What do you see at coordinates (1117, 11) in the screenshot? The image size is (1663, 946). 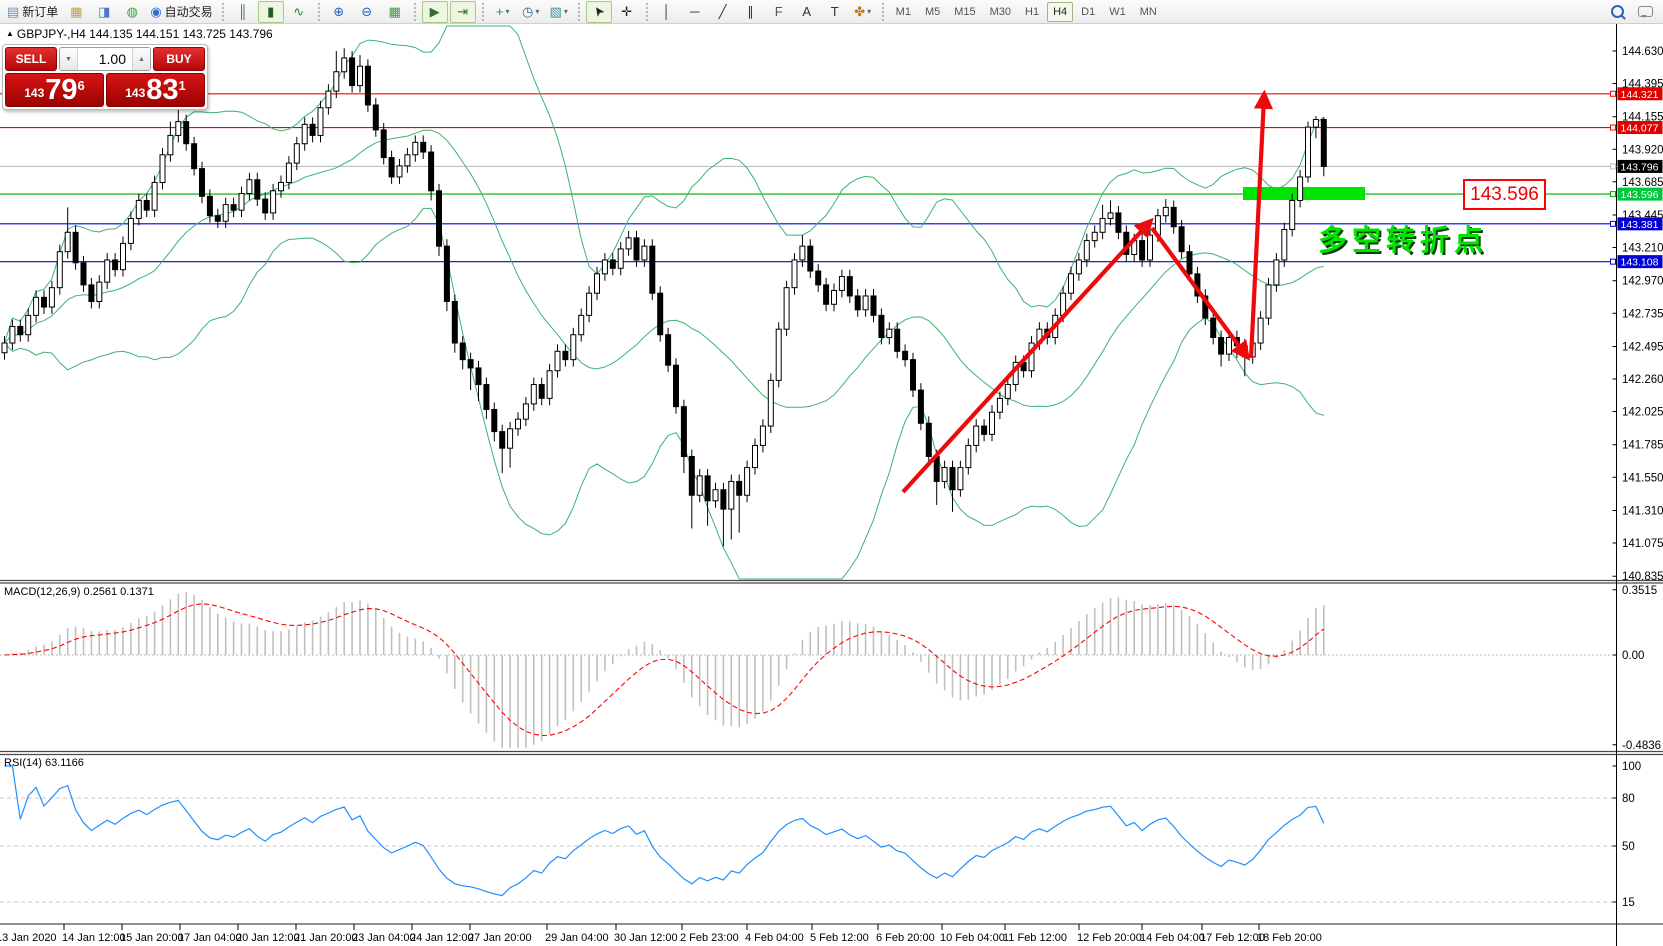 I see `timeframe-button-w1: W1` at bounding box center [1117, 11].